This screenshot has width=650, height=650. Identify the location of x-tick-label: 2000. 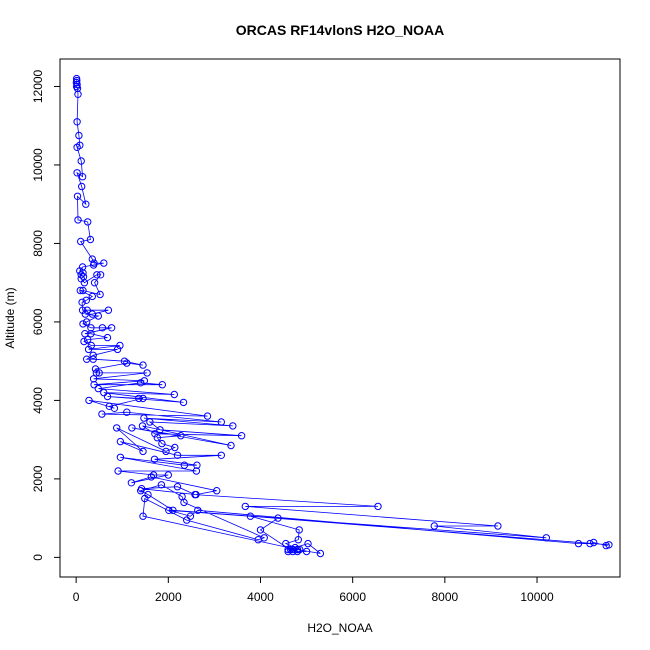
(168, 597).